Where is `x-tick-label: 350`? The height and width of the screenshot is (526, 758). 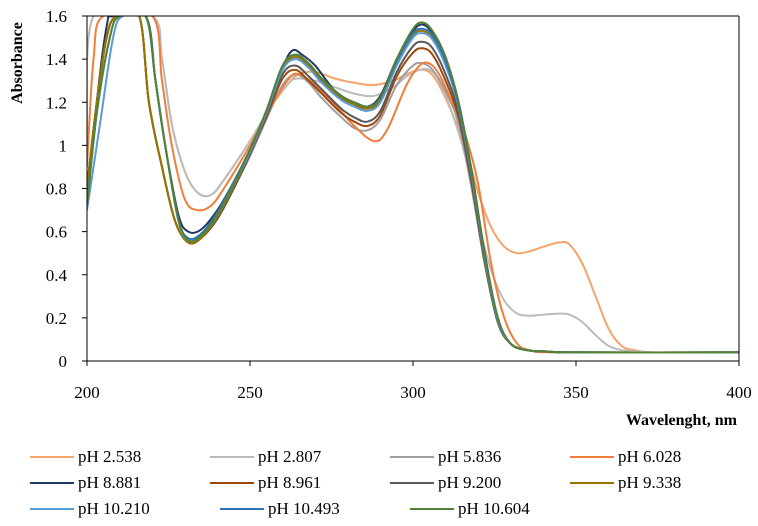
x-tick-label: 350 is located at coordinates (576, 392).